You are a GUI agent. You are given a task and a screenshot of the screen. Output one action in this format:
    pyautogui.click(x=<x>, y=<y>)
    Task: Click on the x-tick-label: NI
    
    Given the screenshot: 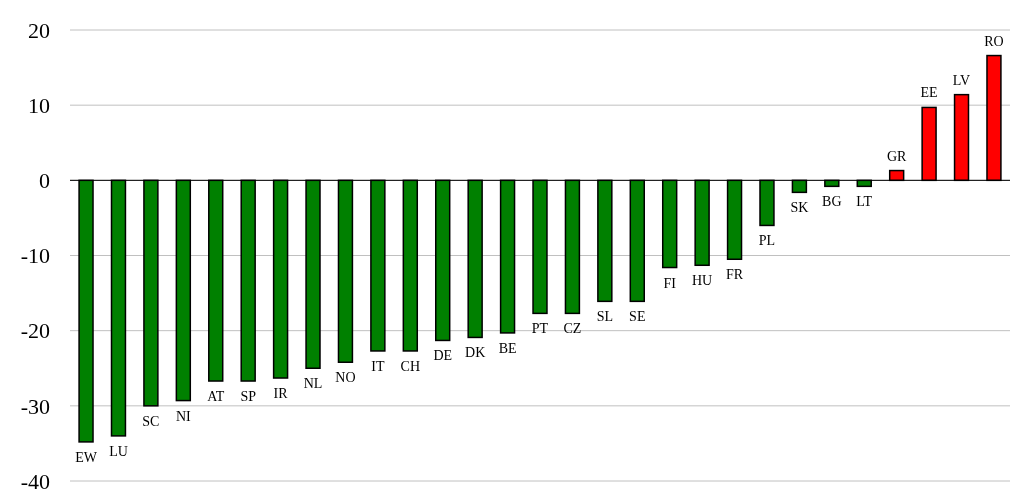 What is the action you would take?
    pyautogui.click(x=183, y=416)
    